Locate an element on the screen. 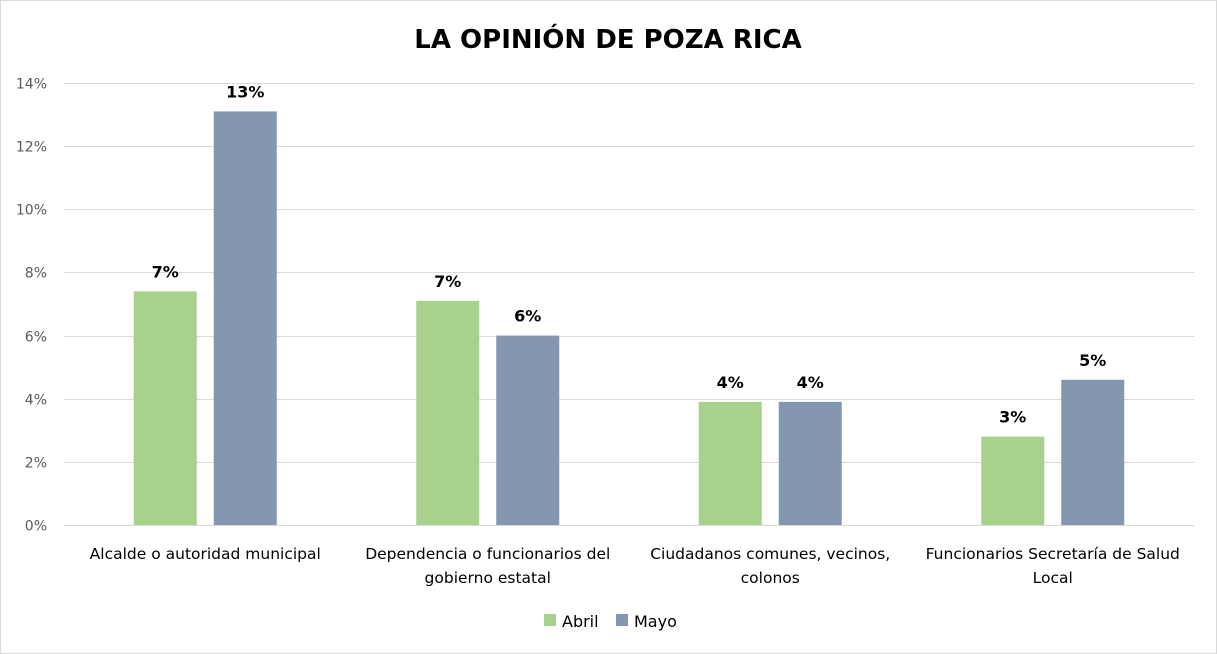 Image resolution: width=1217 pixels, height=654 pixels. legend-label-mayo: Mayo is located at coordinates (655, 621).